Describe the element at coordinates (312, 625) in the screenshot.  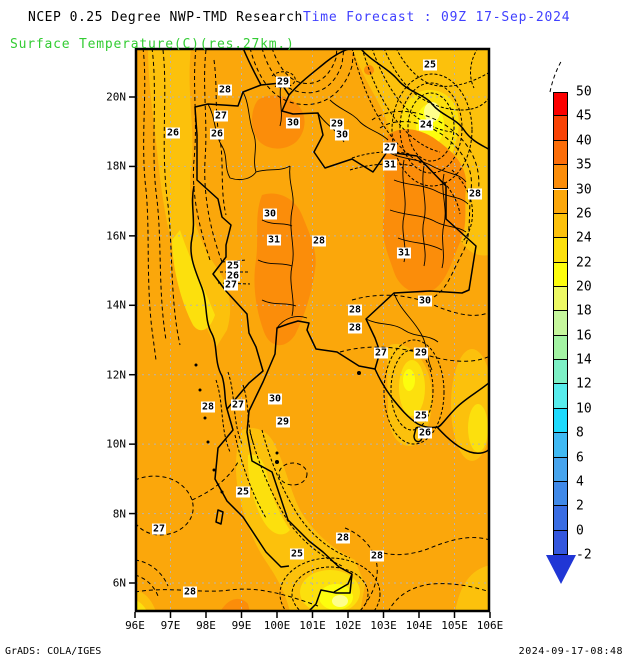
I see `lon-tick-label: 101E` at that location.